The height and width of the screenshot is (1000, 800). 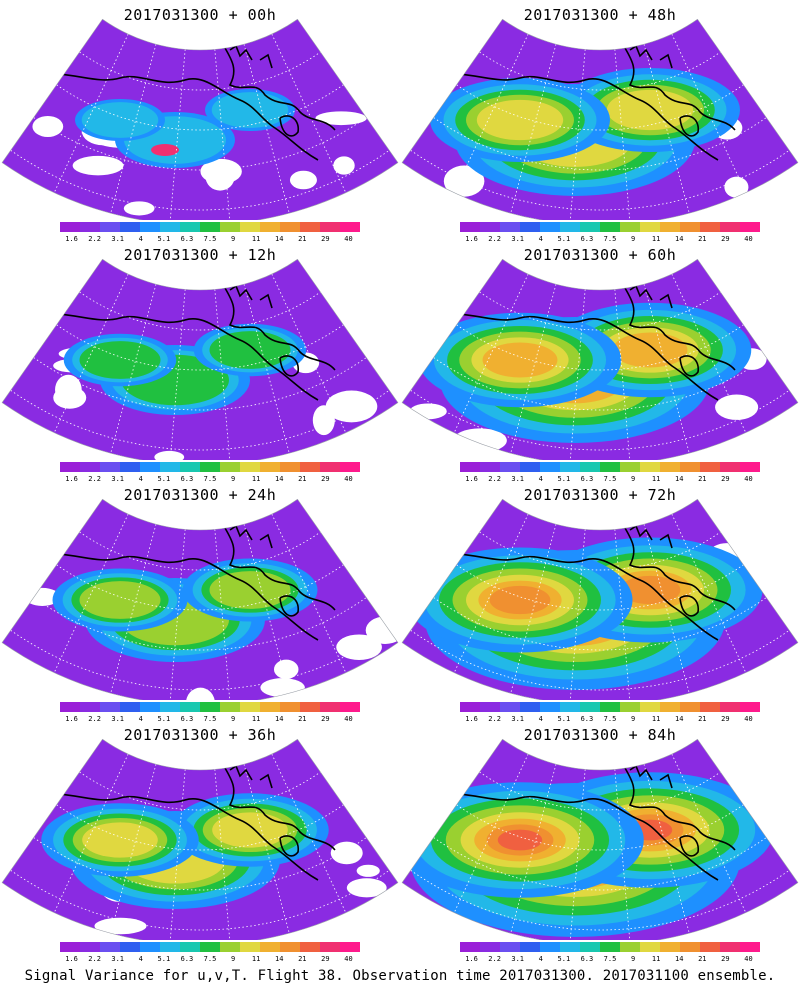 I want to click on variance-field, so click(x=600, y=839).